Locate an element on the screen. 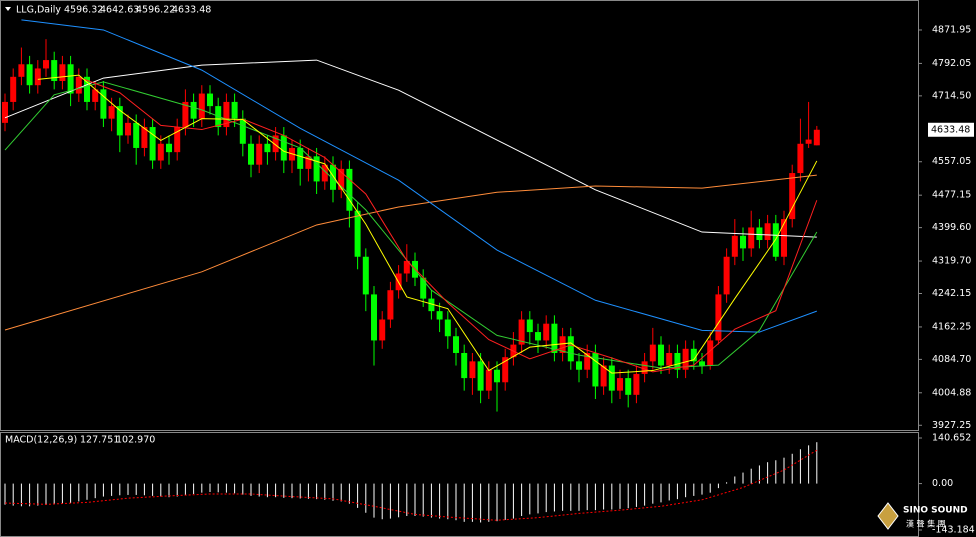 The image size is (976, 537). y-tick-label: -143.184 is located at coordinates (953, 529).